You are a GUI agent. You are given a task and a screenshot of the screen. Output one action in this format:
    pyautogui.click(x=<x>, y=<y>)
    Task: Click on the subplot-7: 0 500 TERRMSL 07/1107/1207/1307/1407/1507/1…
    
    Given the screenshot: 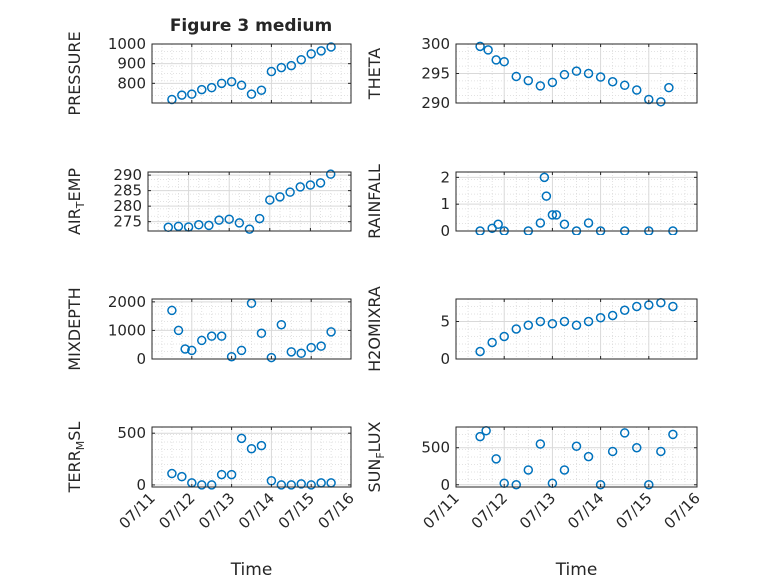 What is the action you would take?
    pyautogui.click(x=211, y=501)
    